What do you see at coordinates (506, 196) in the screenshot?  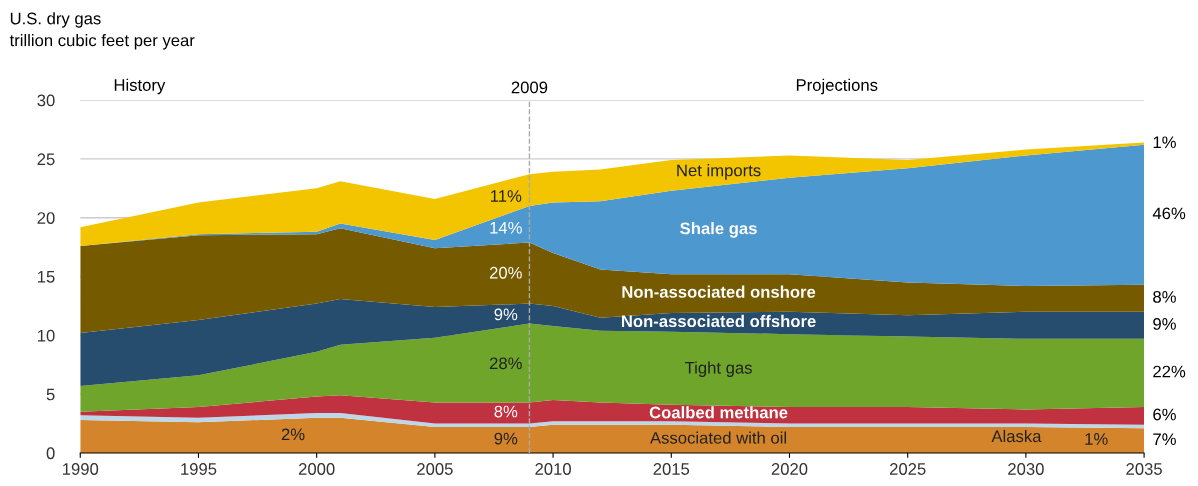 I see `annotation: 11%` at bounding box center [506, 196].